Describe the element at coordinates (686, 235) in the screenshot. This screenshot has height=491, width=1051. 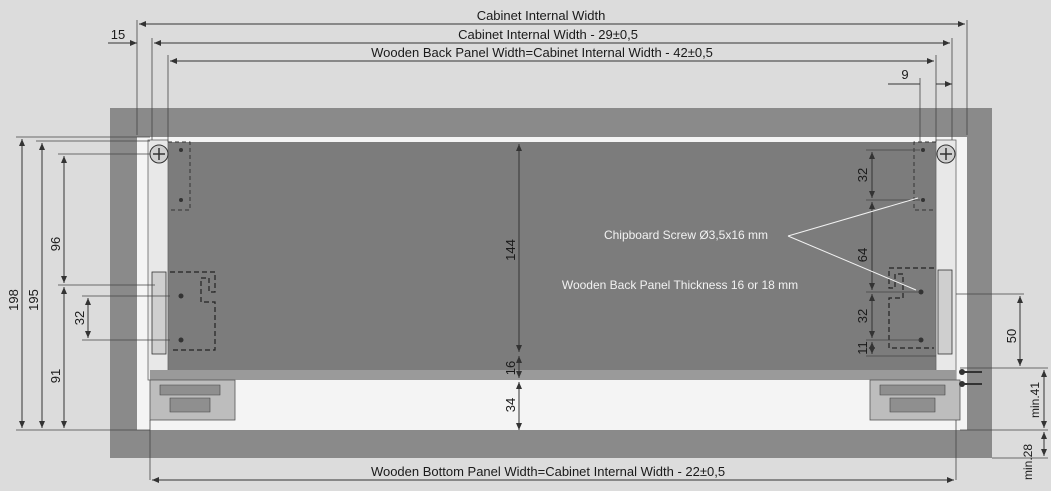
I see `screw-annotation: Chipboard Screw Ø3,5x16 mm` at that location.